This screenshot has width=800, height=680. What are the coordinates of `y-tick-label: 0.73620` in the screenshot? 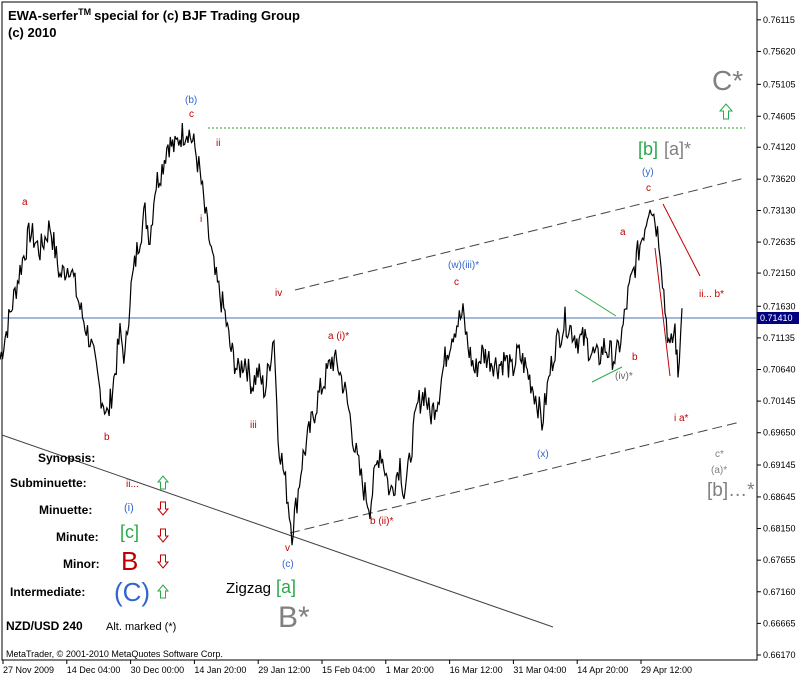 It's located at (779, 179).